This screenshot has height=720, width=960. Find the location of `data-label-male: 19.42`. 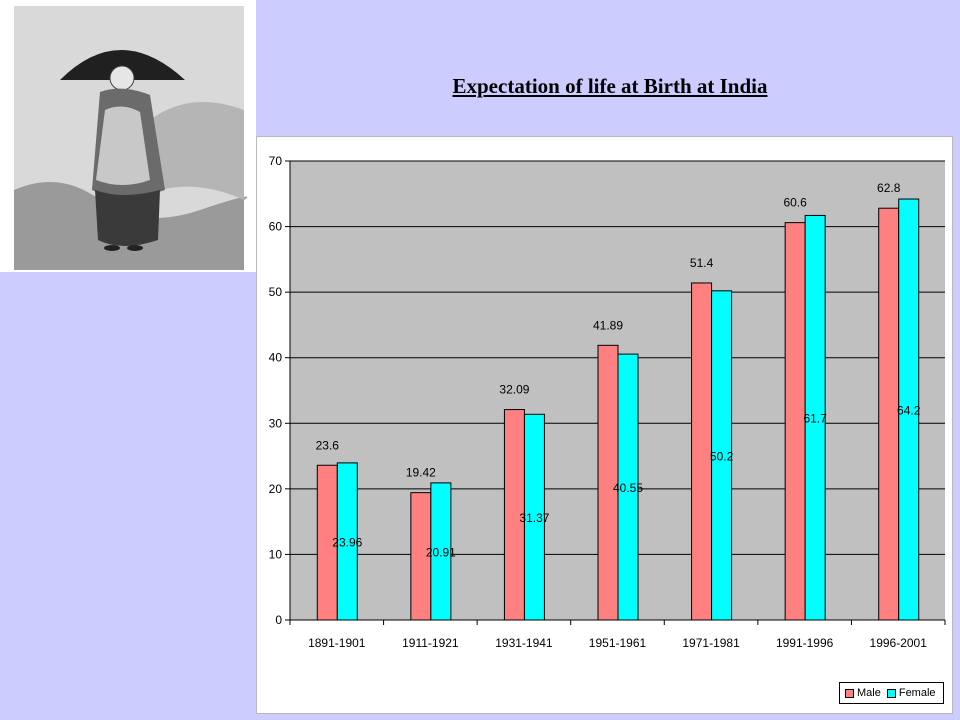

data-label-male: 19.42 is located at coordinates (421, 473).